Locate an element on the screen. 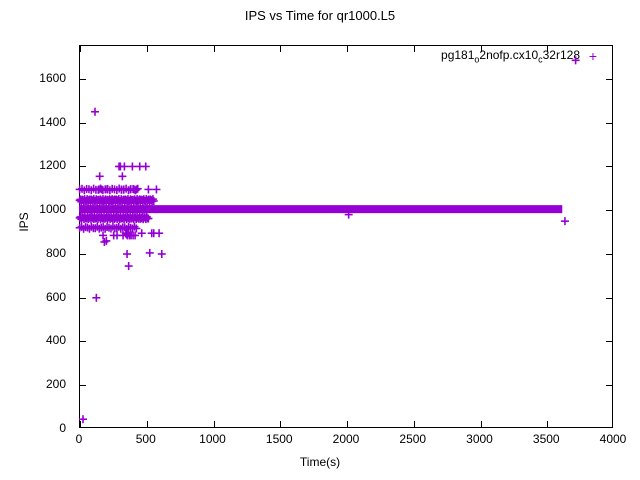 Image resolution: width=640 pixels, height=480 pixels. x-tick-label: 4000 is located at coordinates (613, 439).